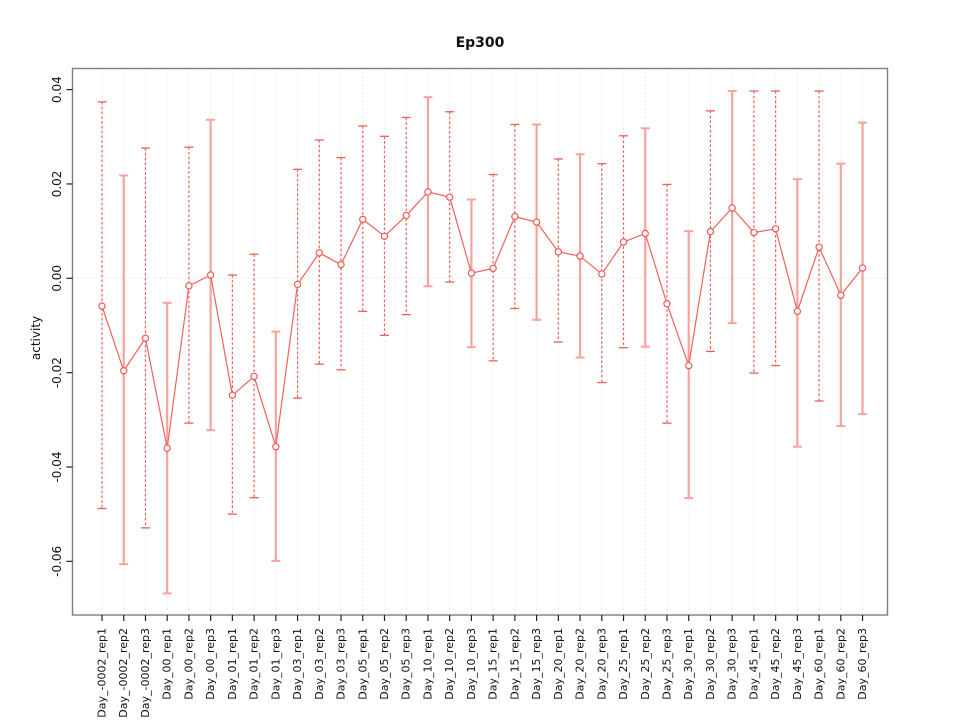 This screenshot has height=720, width=960. I want to click on x-tick-label: Day_45_rep3, so click(797, 664).